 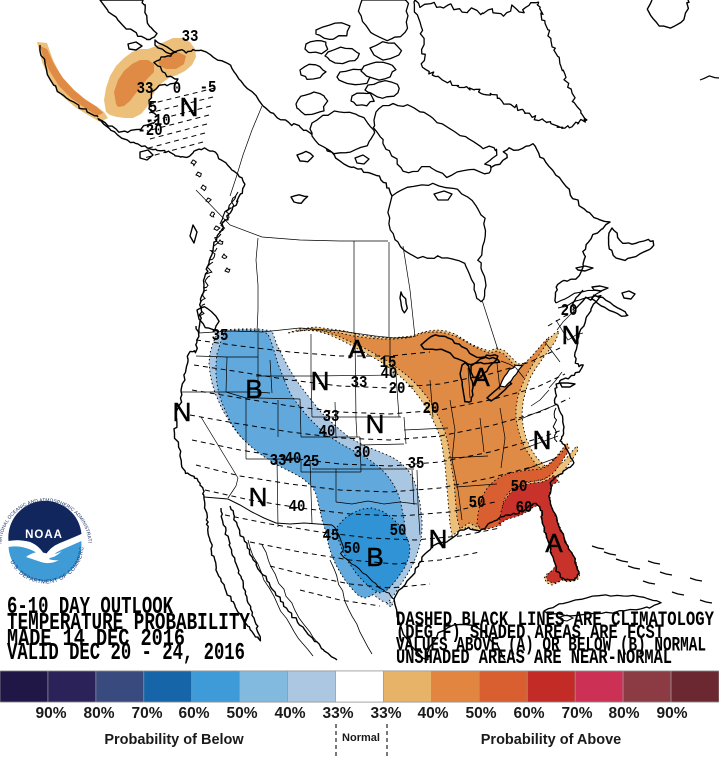 I want to click on svg-text: 45, so click(x=331, y=536).